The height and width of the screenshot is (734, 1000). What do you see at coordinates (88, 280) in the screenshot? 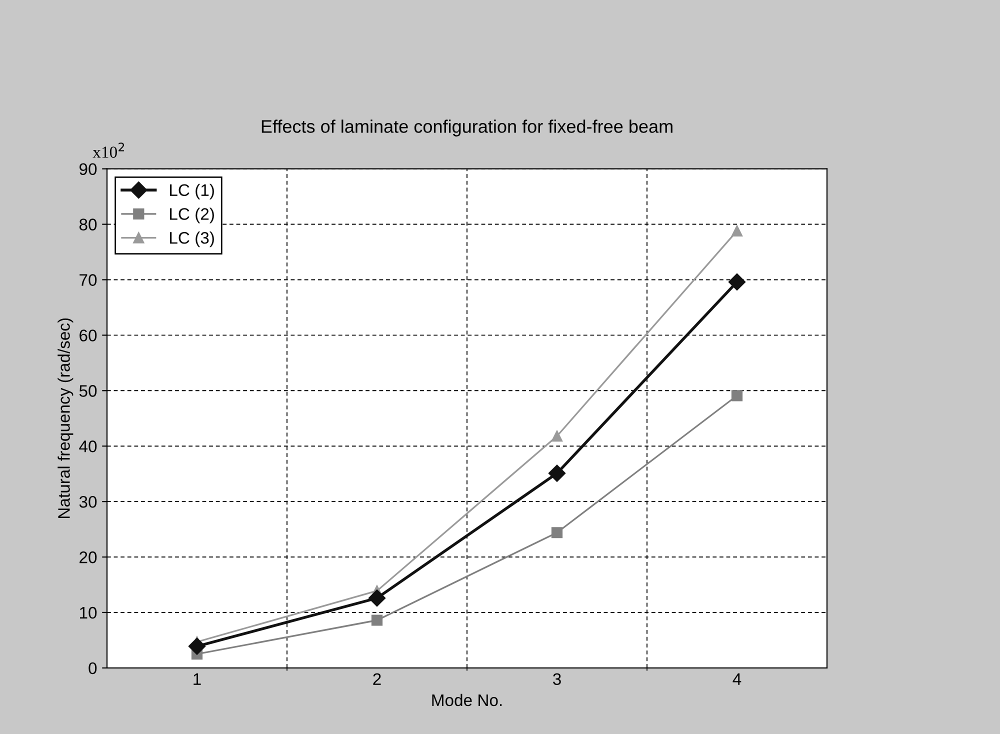
I see `y-tick-label: 70` at bounding box center [88, 280].